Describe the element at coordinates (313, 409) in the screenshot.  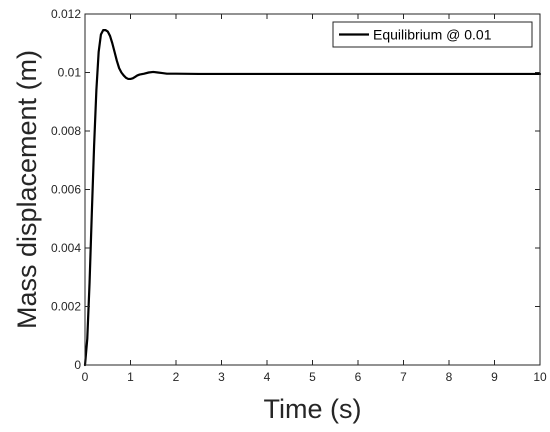
I see `x-axis-label: Time (s)` at that location.